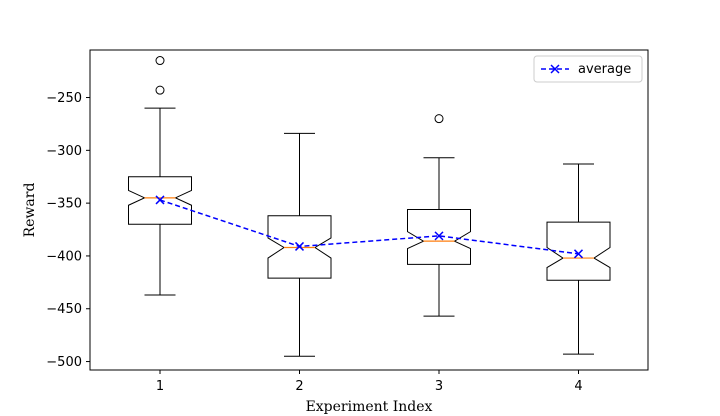  Describe the element at coordinates (160, 386) in the screenshot. I see `x-tick-label: 1` at that location.